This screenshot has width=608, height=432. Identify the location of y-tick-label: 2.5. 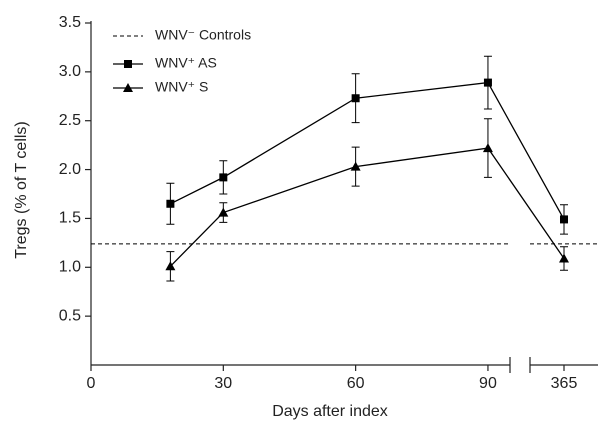
(70, 120).